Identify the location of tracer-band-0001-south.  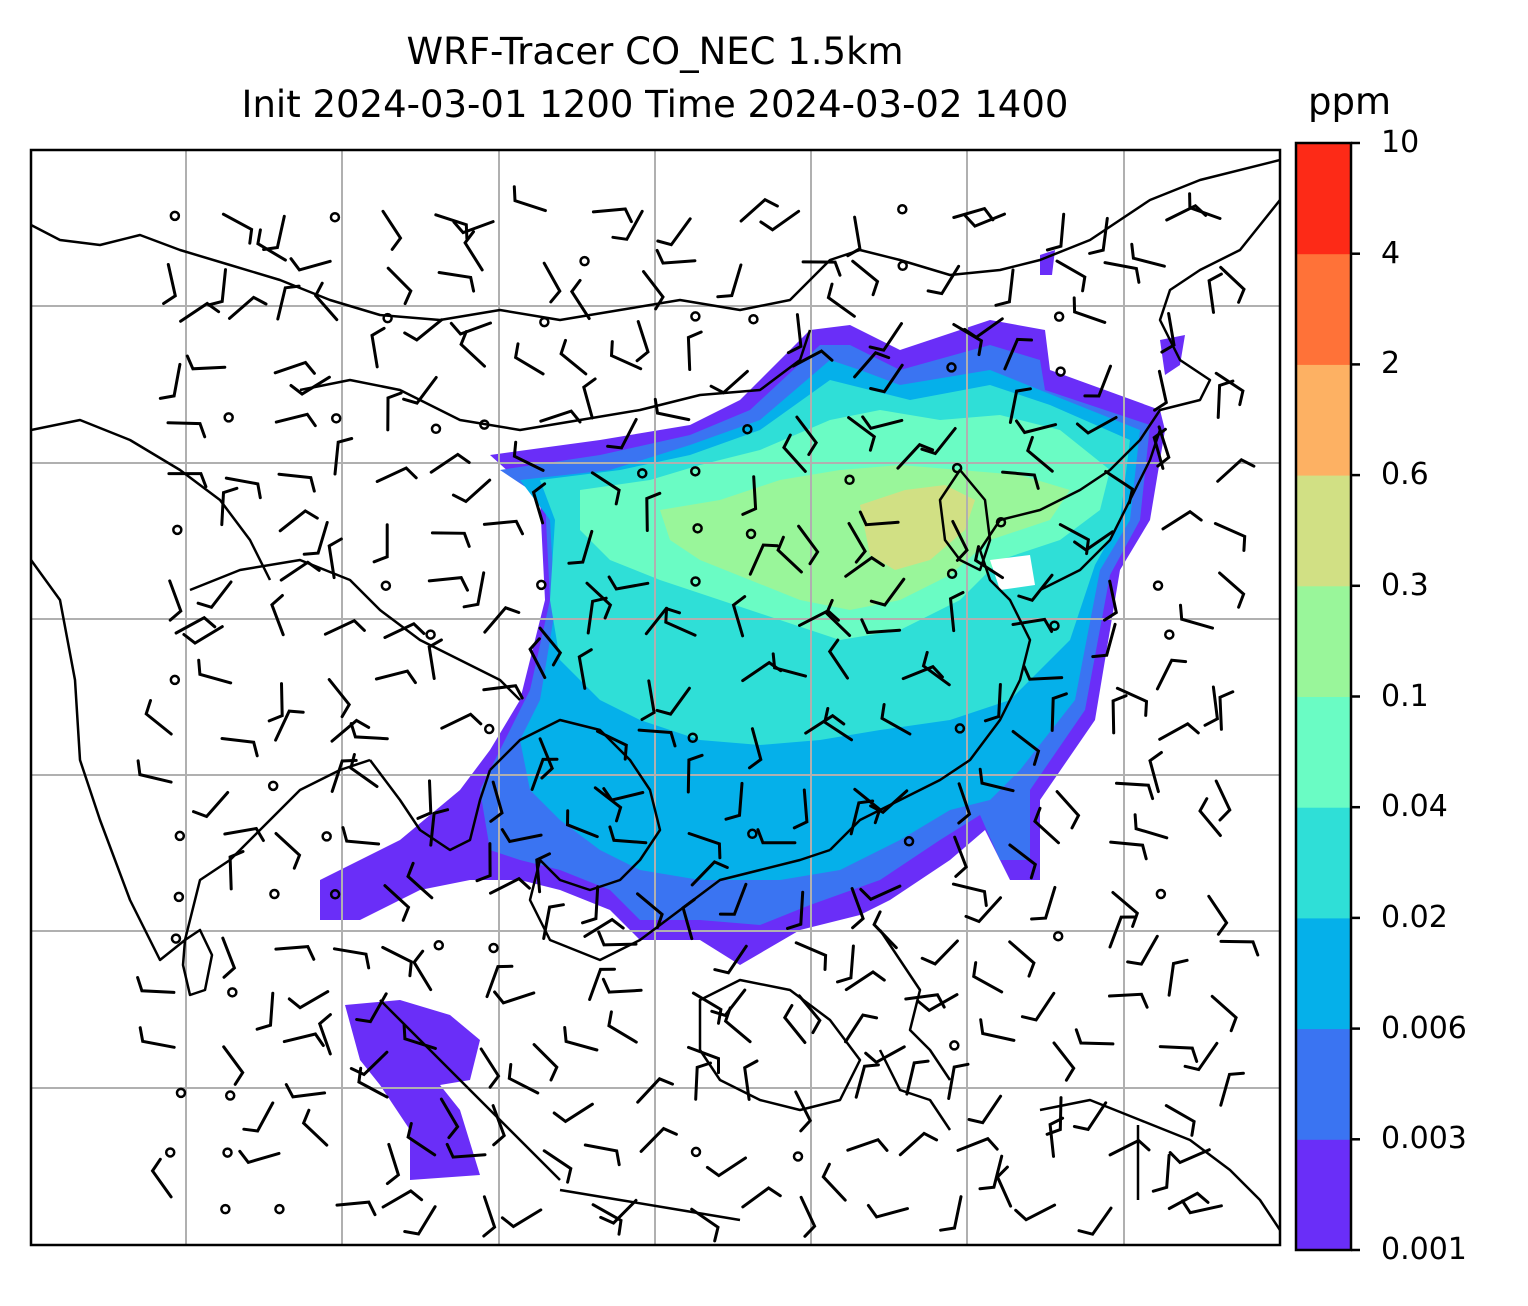
(412, 1090).